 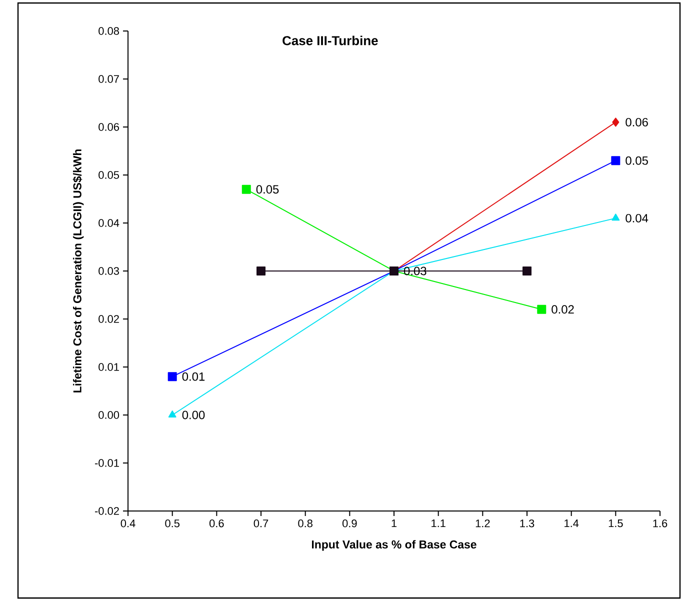 I want to click on x-tick-label: 1.3, so click(x=527, y=524).